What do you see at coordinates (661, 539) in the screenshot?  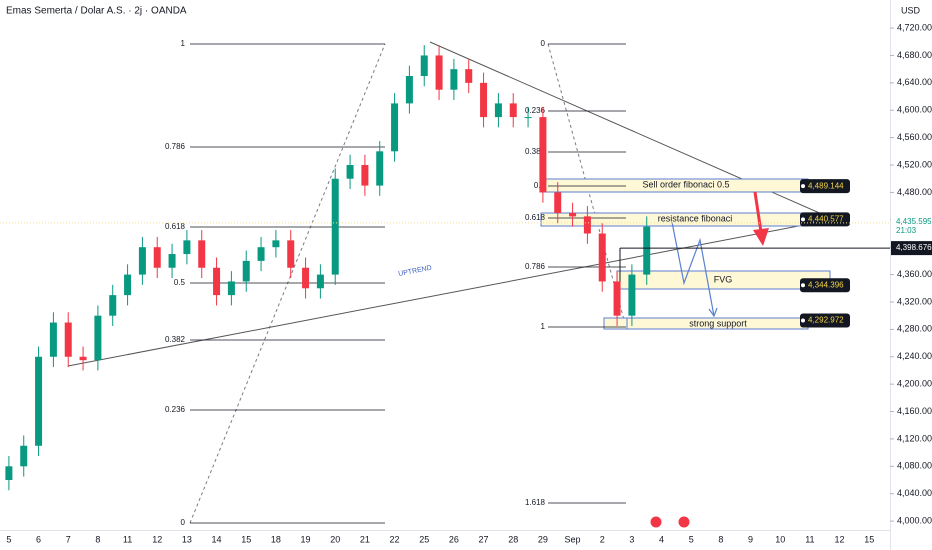 I see `x-tick-label: 4` at bounding box center [661, 539].